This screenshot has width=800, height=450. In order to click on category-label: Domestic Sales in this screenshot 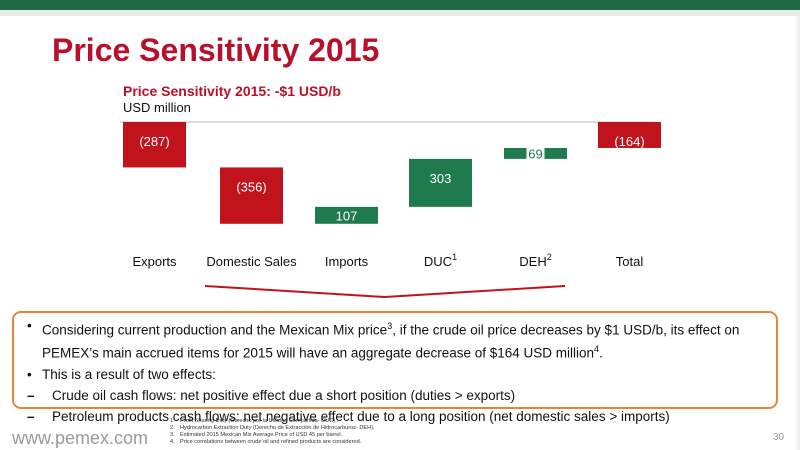, I will do `click(251, 261)`.